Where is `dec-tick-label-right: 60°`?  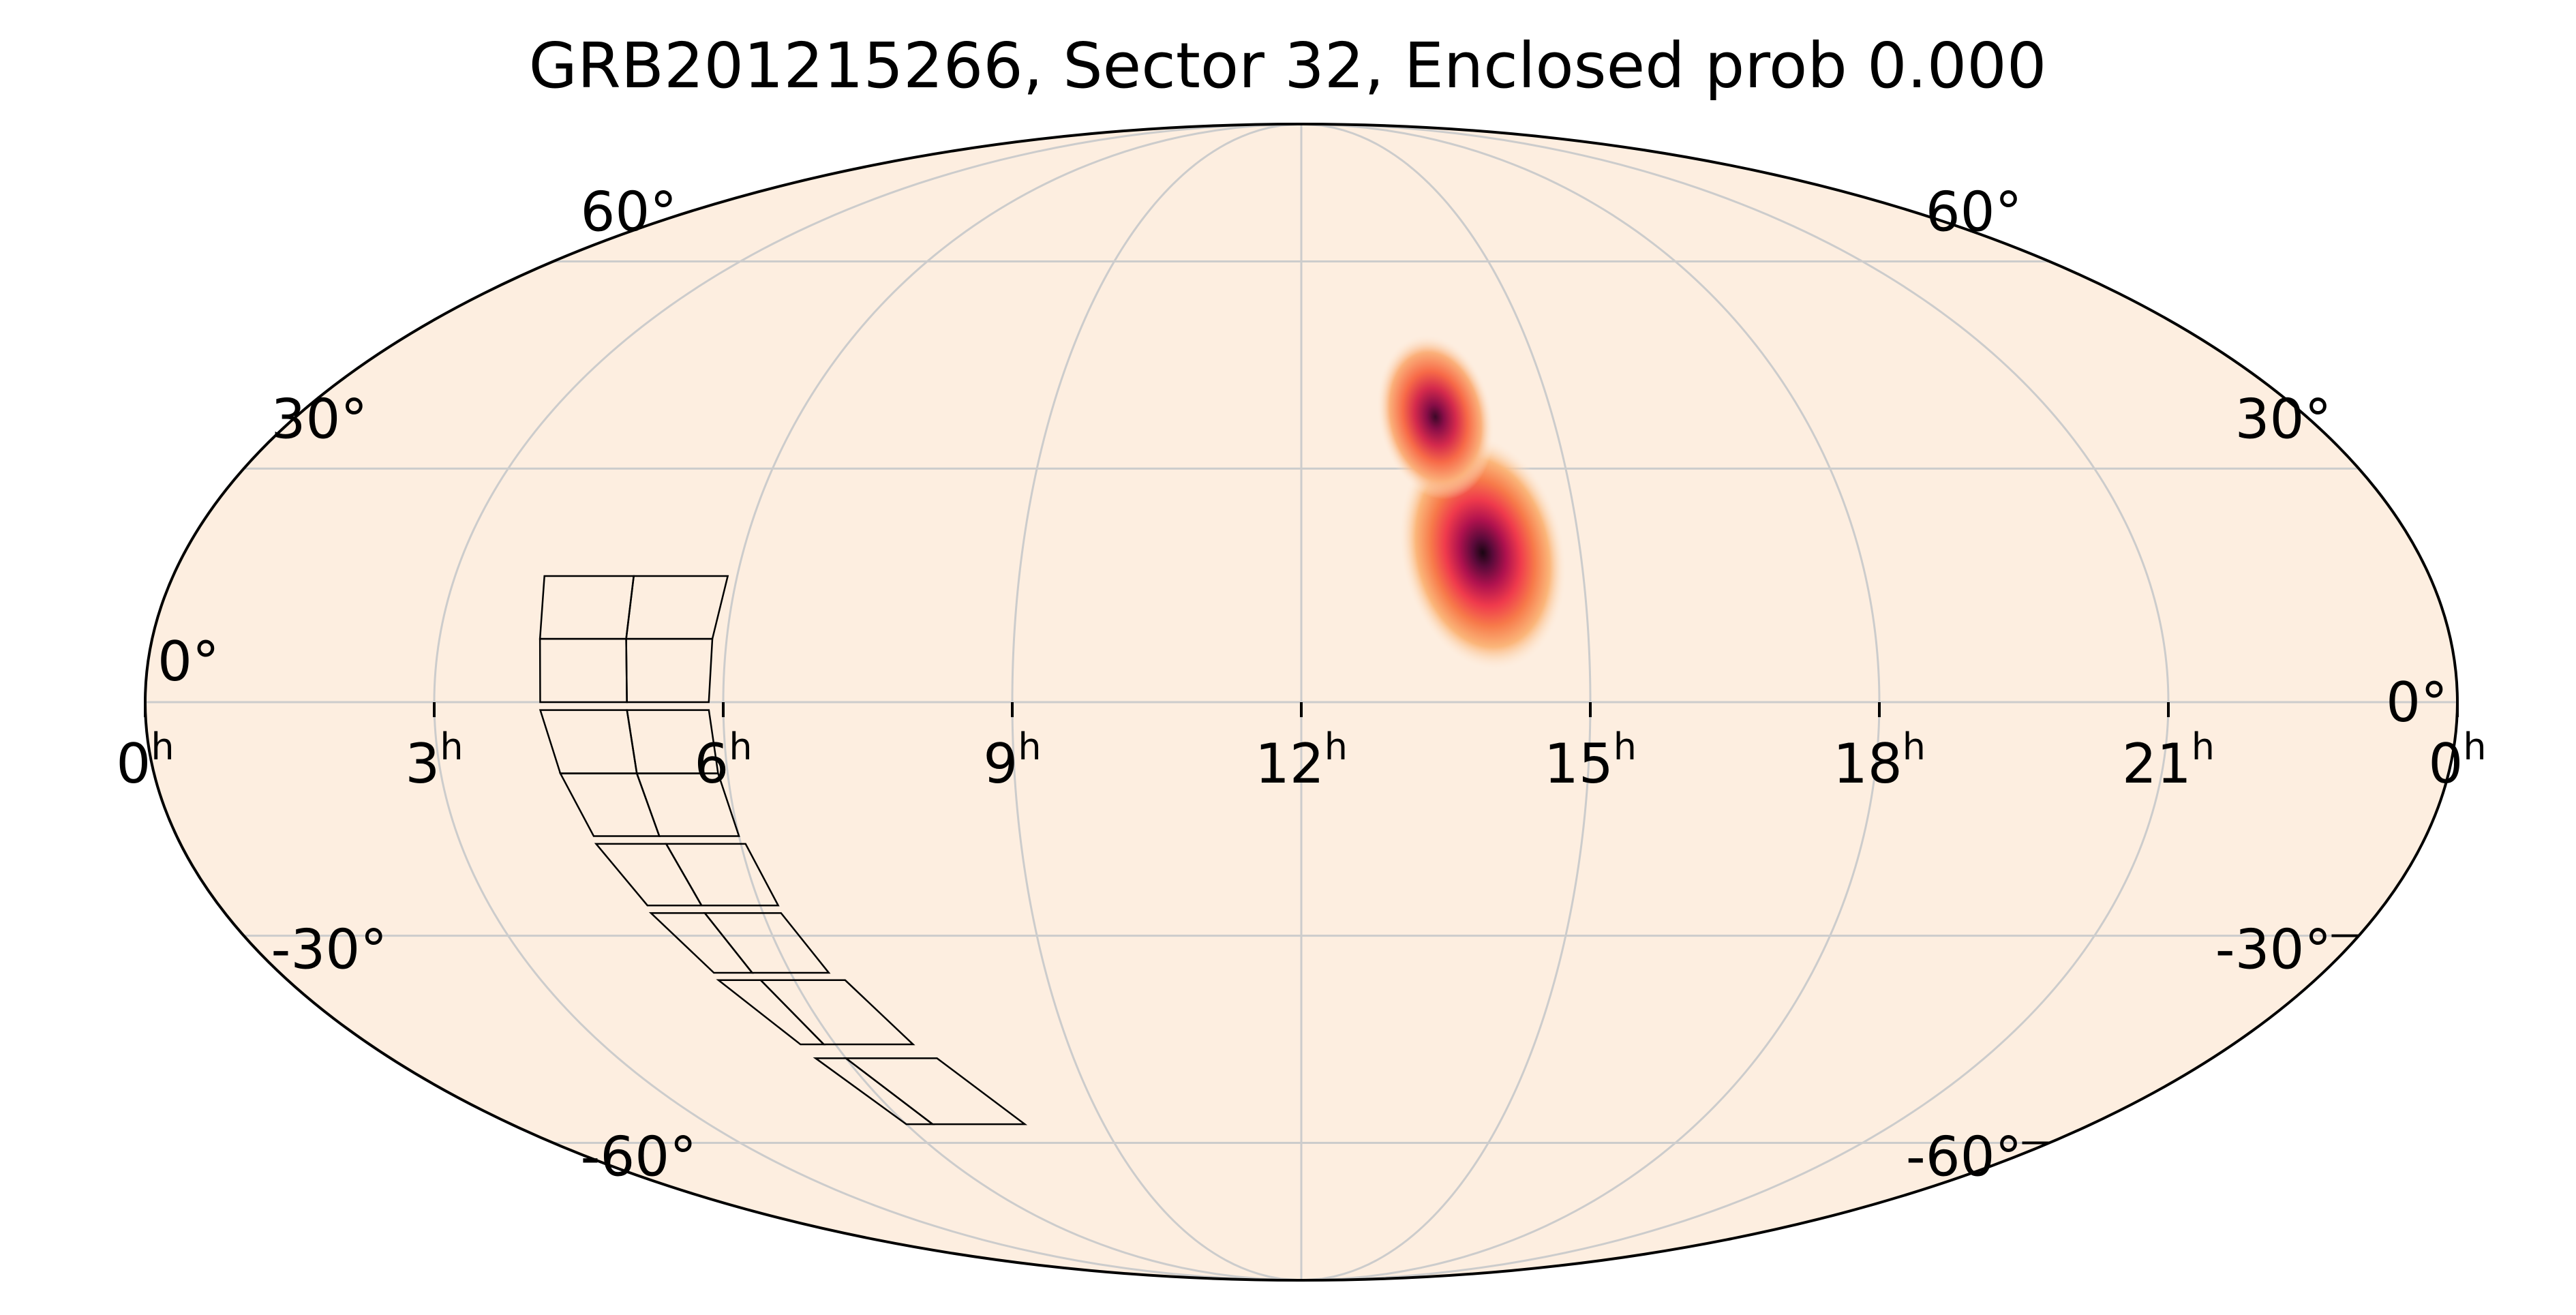 dec-tick-label-right: 60° is located at coordinates (629, 212).